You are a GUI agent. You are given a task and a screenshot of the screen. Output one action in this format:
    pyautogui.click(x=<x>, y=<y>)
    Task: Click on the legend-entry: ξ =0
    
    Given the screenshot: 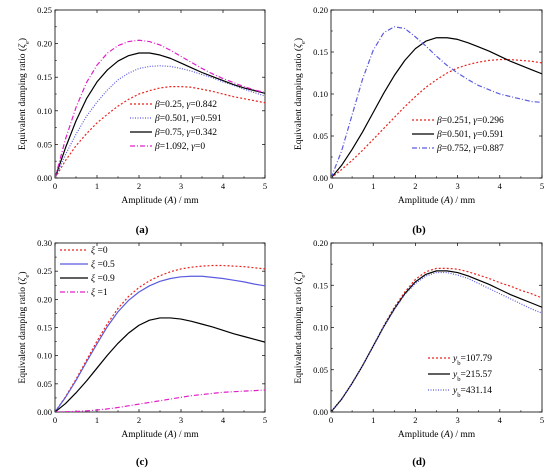 What is the action you would take?
    pyautogui.click(x=99, y=250)
    